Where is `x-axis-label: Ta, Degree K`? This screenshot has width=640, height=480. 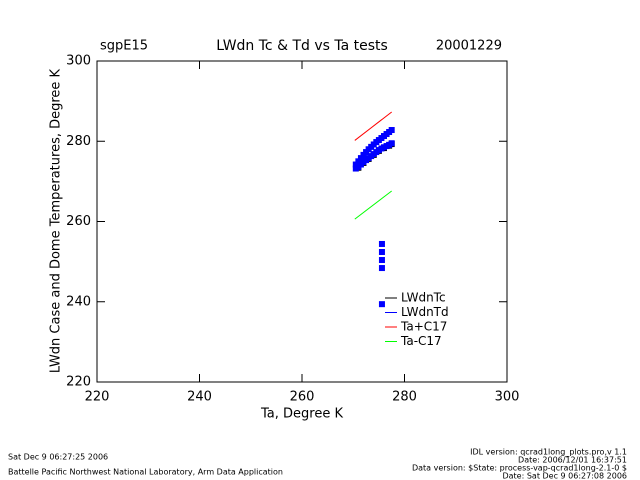
x-axis-label: Ta, Degree K is located at coordinates (301, 414).